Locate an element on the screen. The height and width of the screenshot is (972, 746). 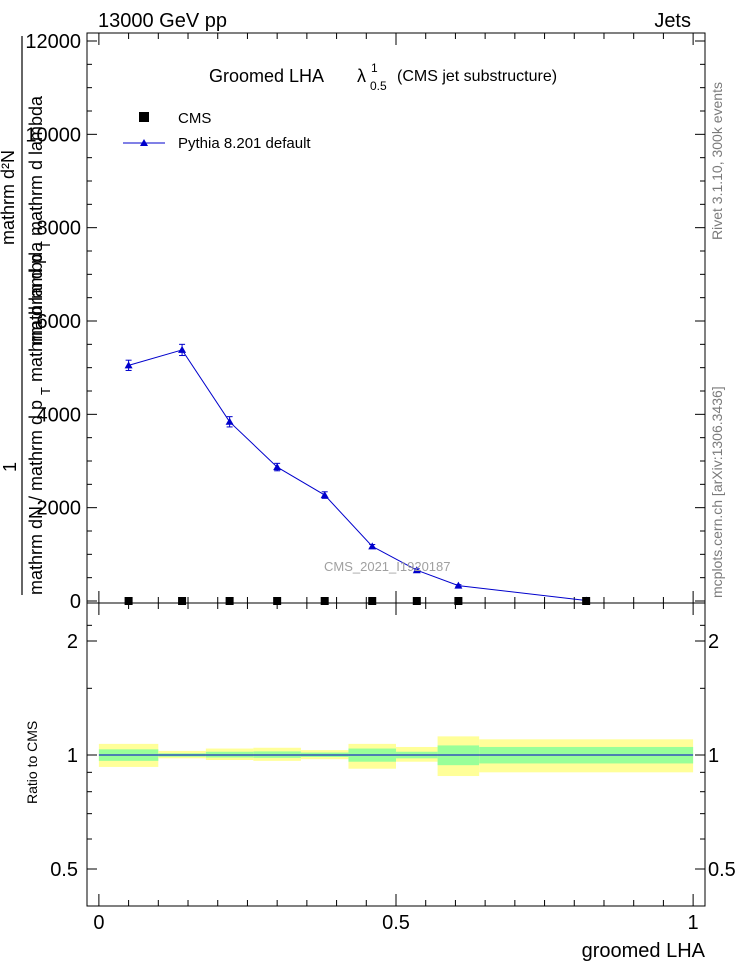
y-label-overlay: mathrm d p T mathrm d lambda is located at coordinates (40, 220).